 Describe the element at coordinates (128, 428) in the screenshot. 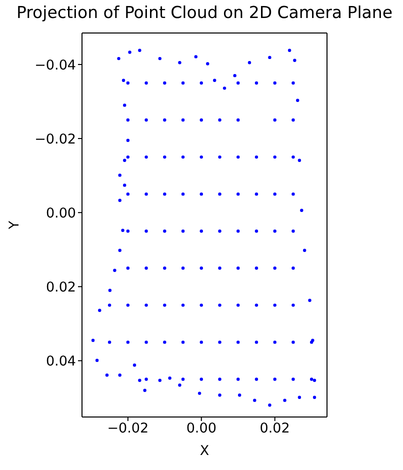

I see `x-tick-label: −0.02` at that location.